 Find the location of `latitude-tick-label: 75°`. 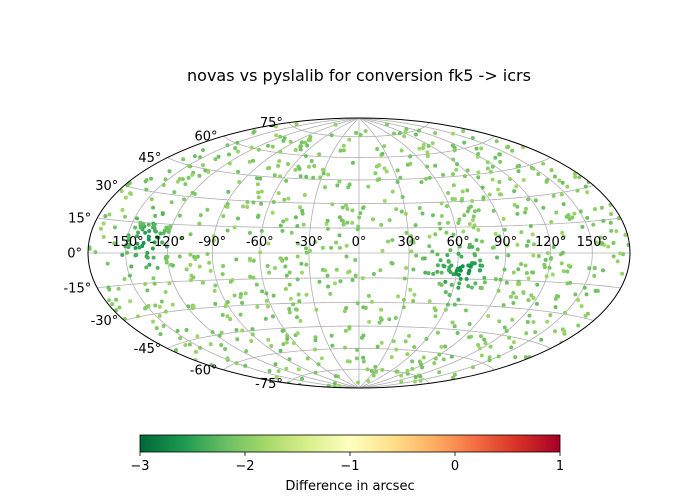

latitude-tick-label: 75° is located at coordinates (271, 123).